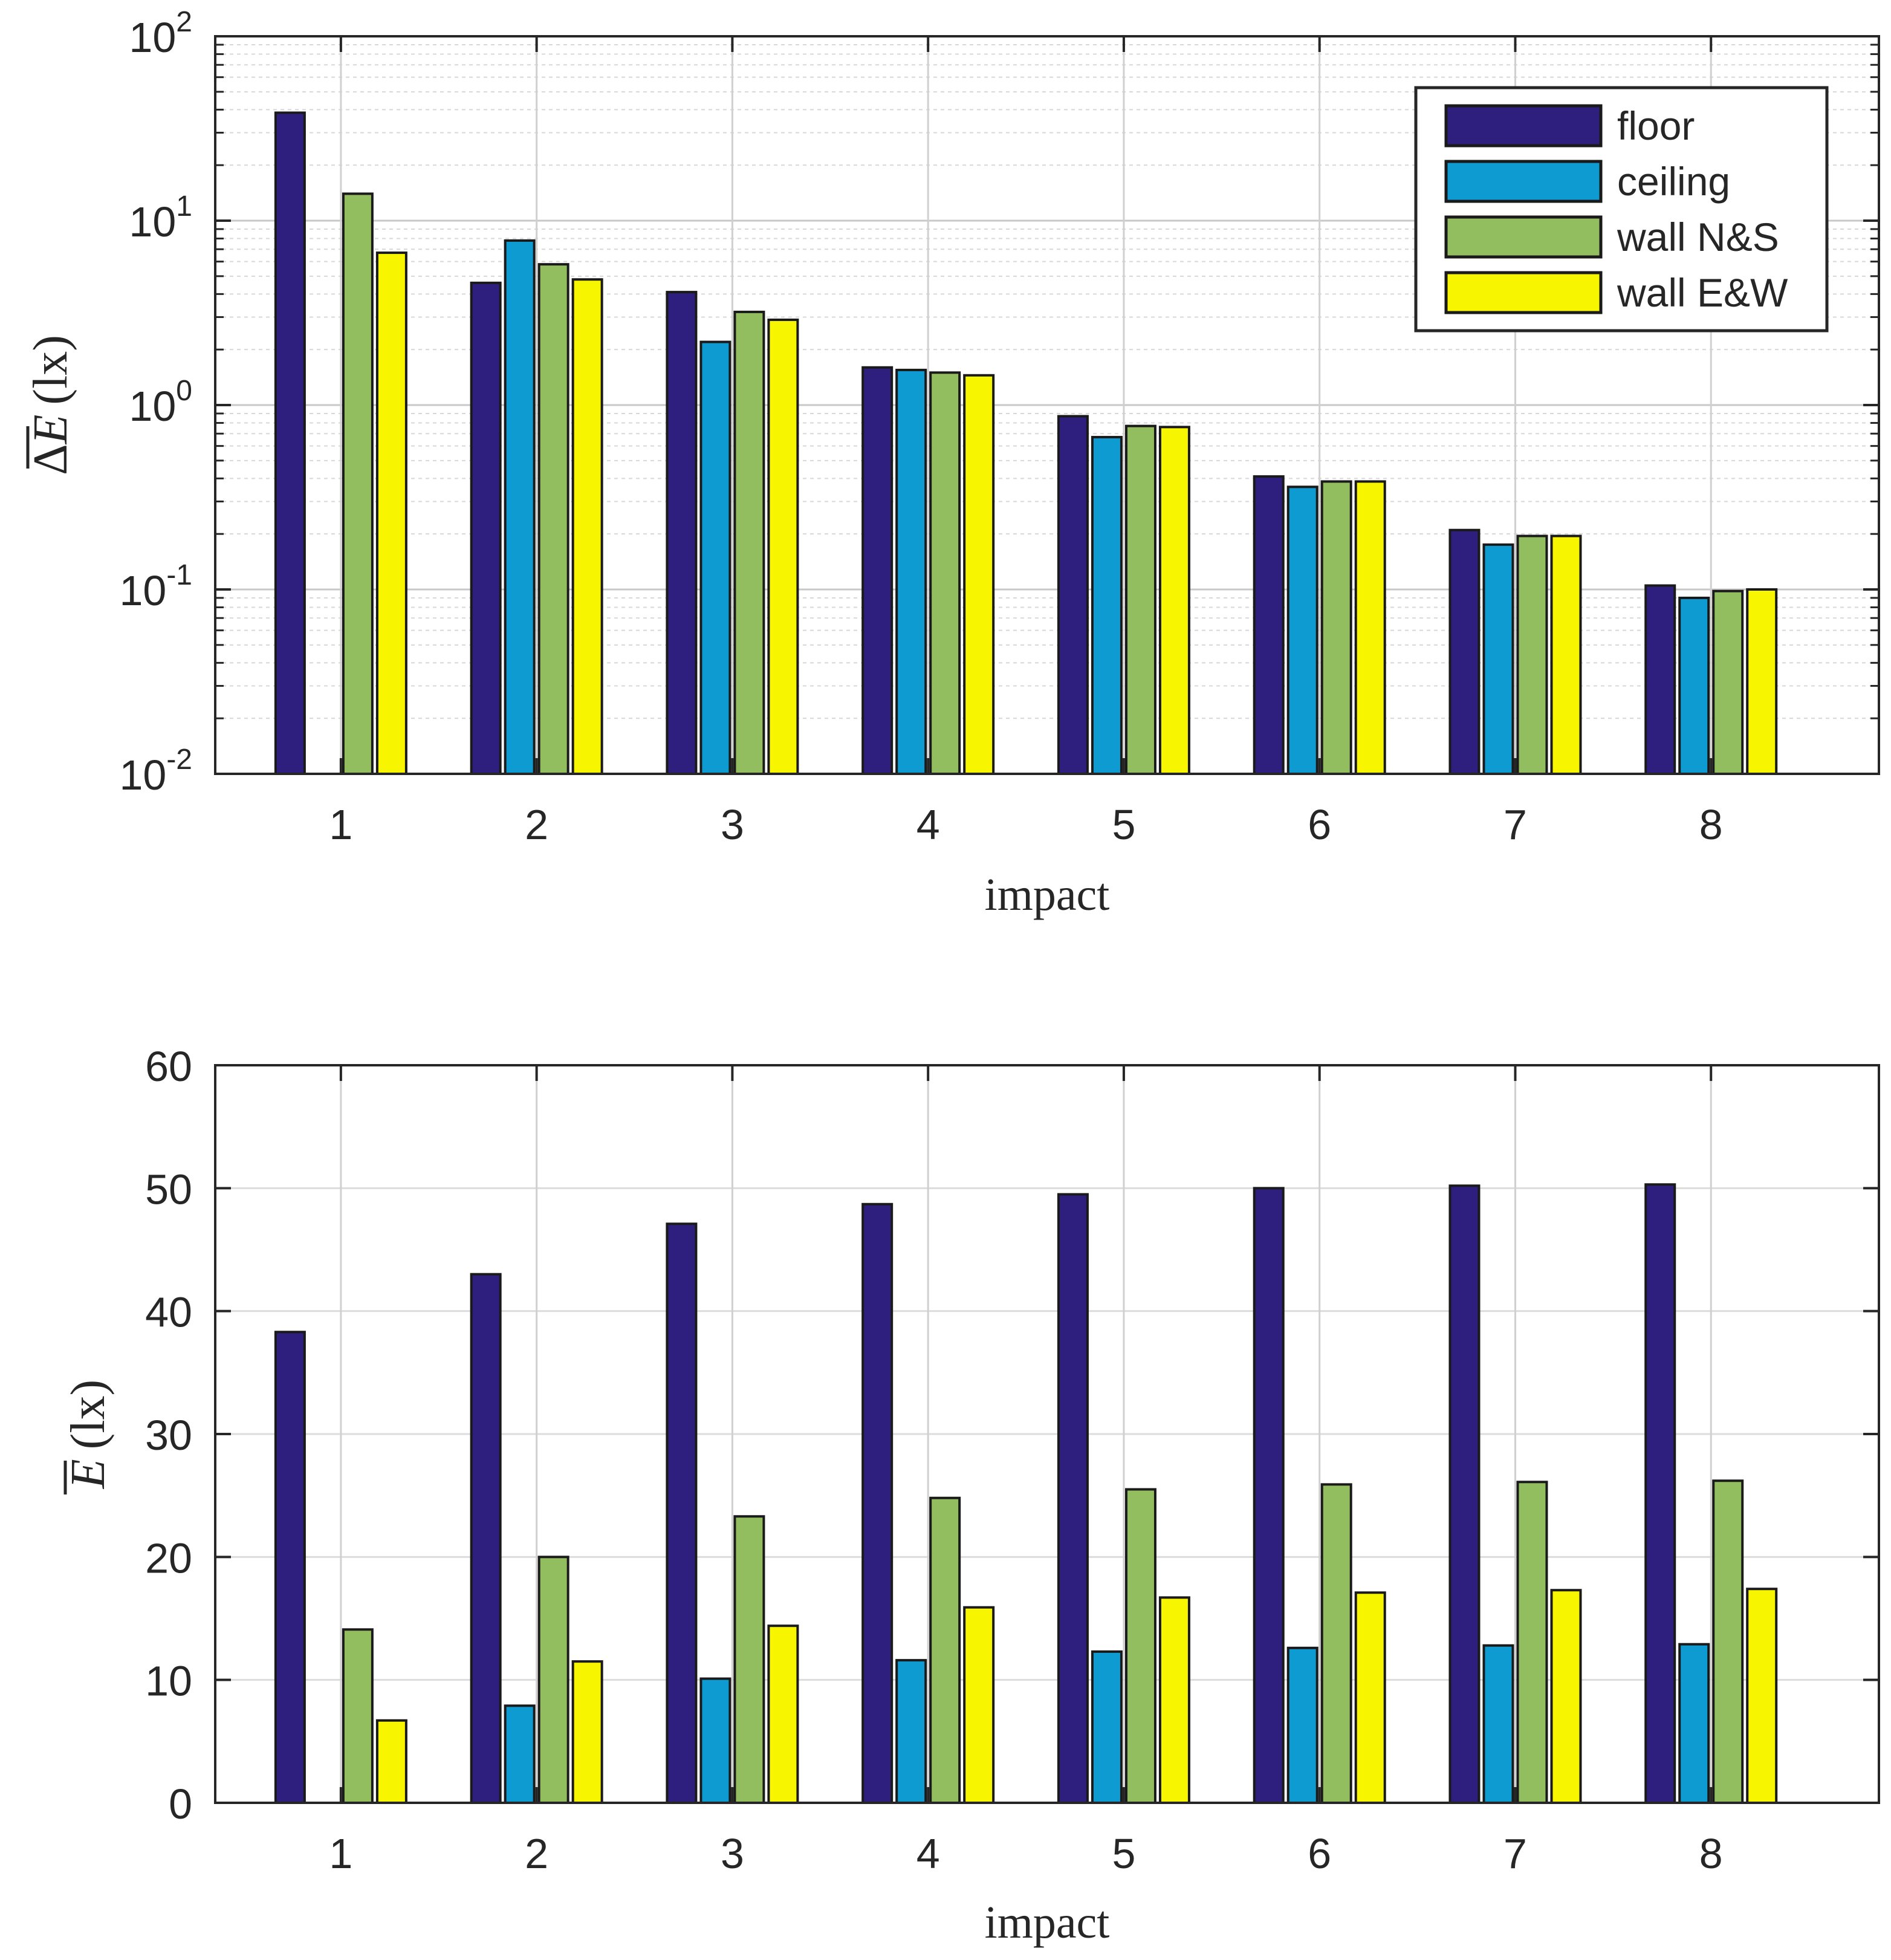 The height and width of the screenshot is (1960, 1891). Describe the element at coordinates (1047, 894) in the screenshot. I see `top-x-axis-label: impact` at that location.